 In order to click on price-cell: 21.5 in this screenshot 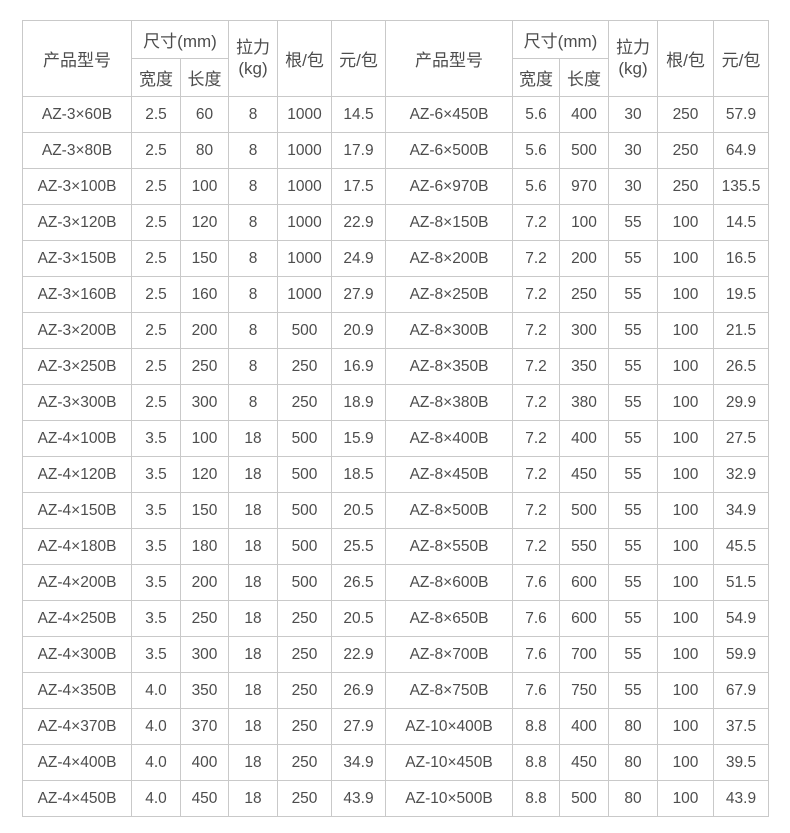, I will do `click(741, 330)`.